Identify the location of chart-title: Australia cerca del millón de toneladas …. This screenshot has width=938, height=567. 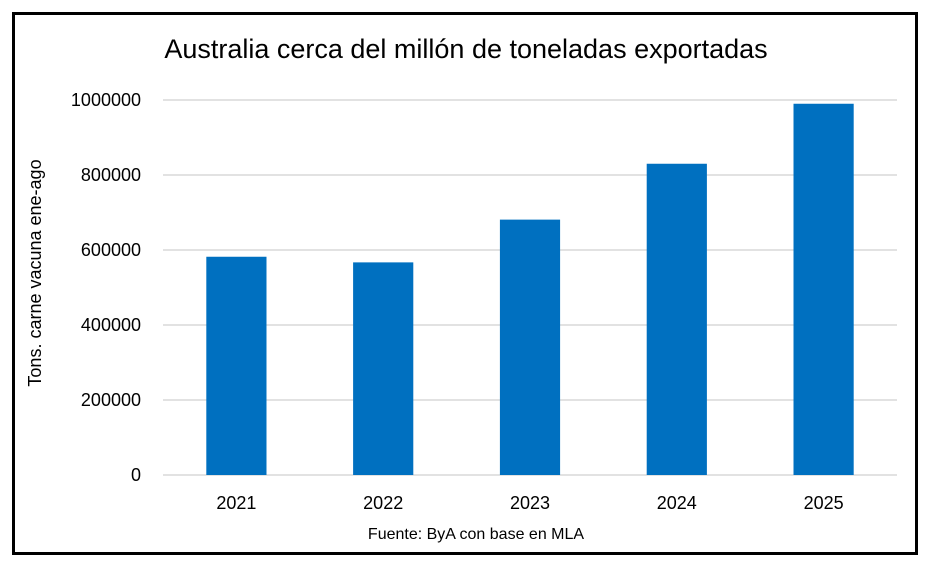
(465, 49).